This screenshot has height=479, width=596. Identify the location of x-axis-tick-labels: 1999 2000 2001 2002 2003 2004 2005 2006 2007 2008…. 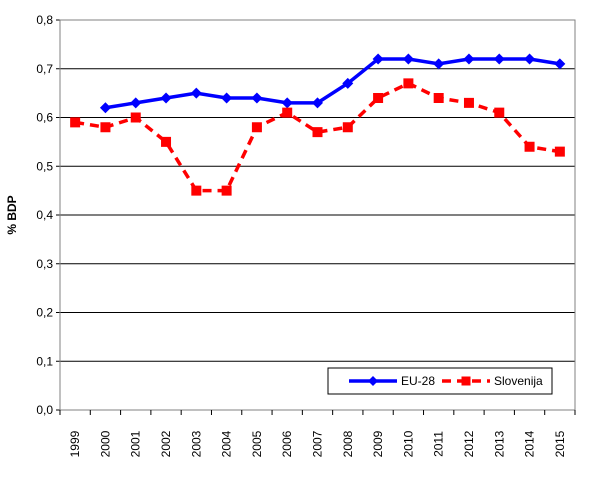
(317, 433).